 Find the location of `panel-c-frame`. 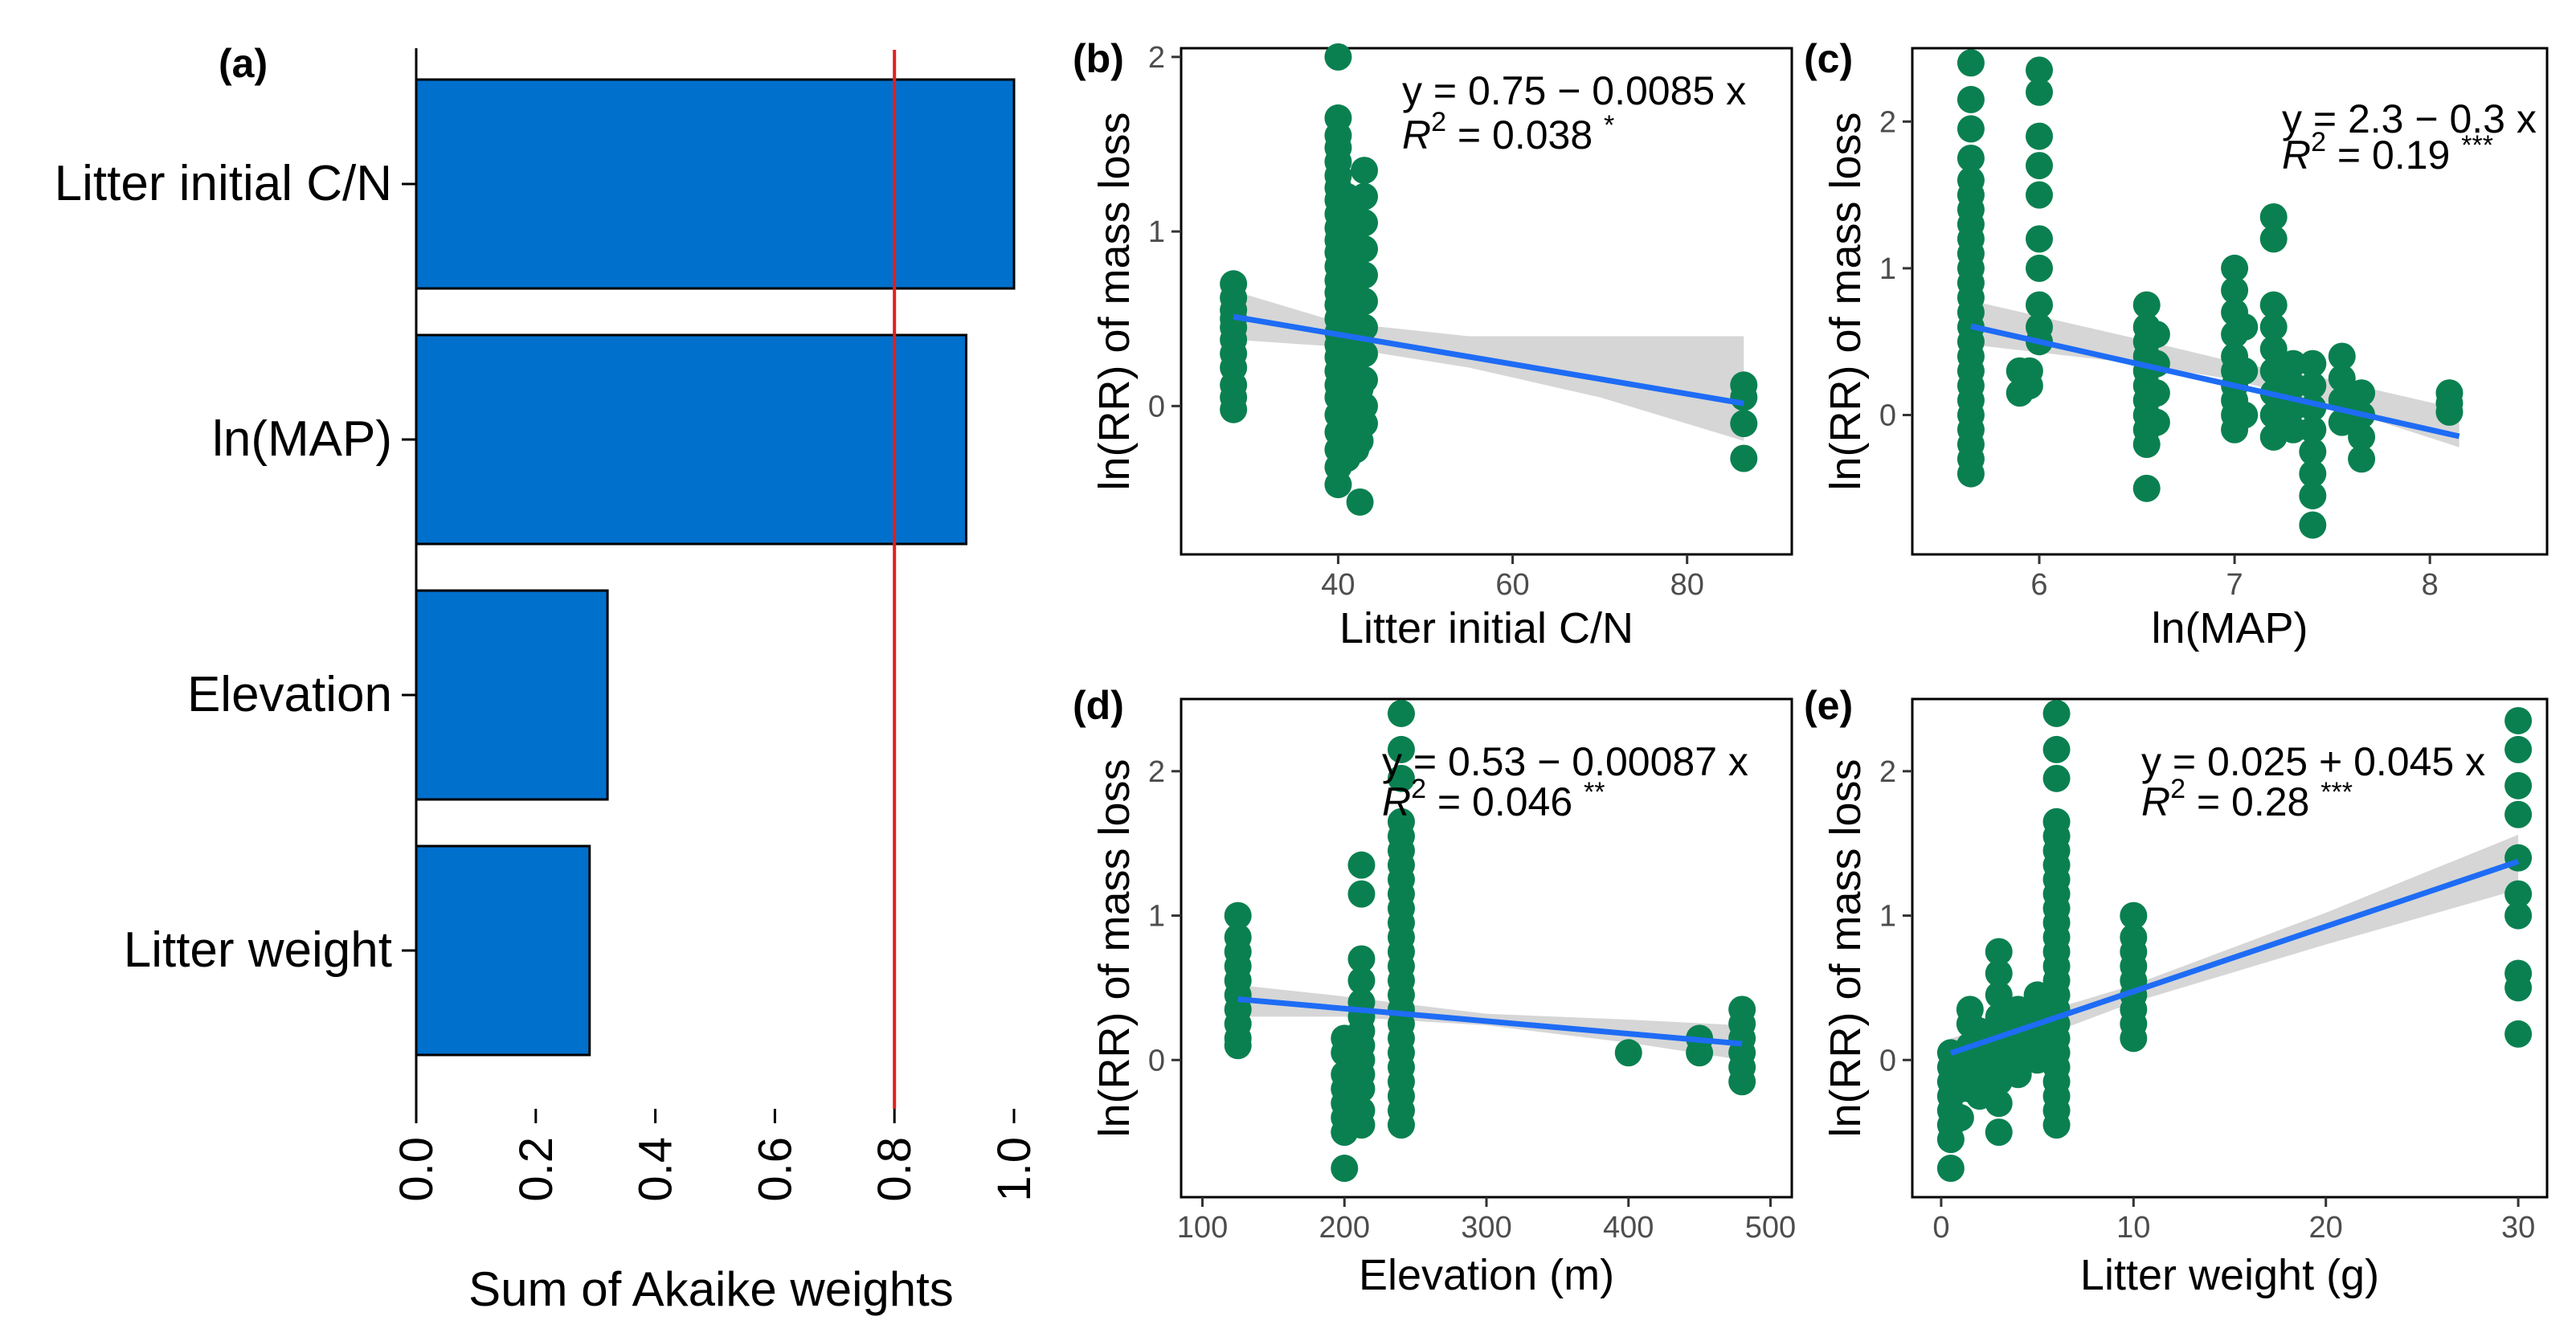

panel-c-frame is located at coordinates (2230, 301).